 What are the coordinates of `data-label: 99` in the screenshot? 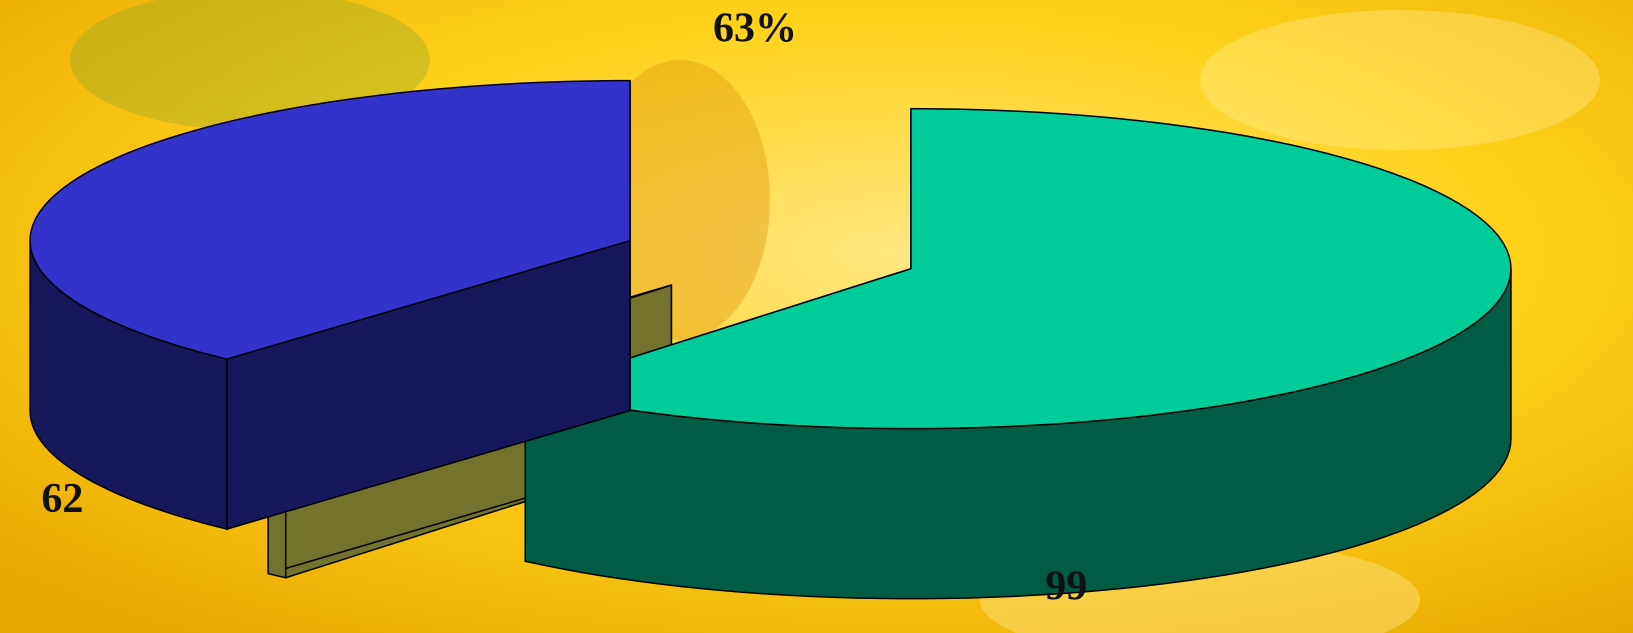 It's located at (1066, 587).